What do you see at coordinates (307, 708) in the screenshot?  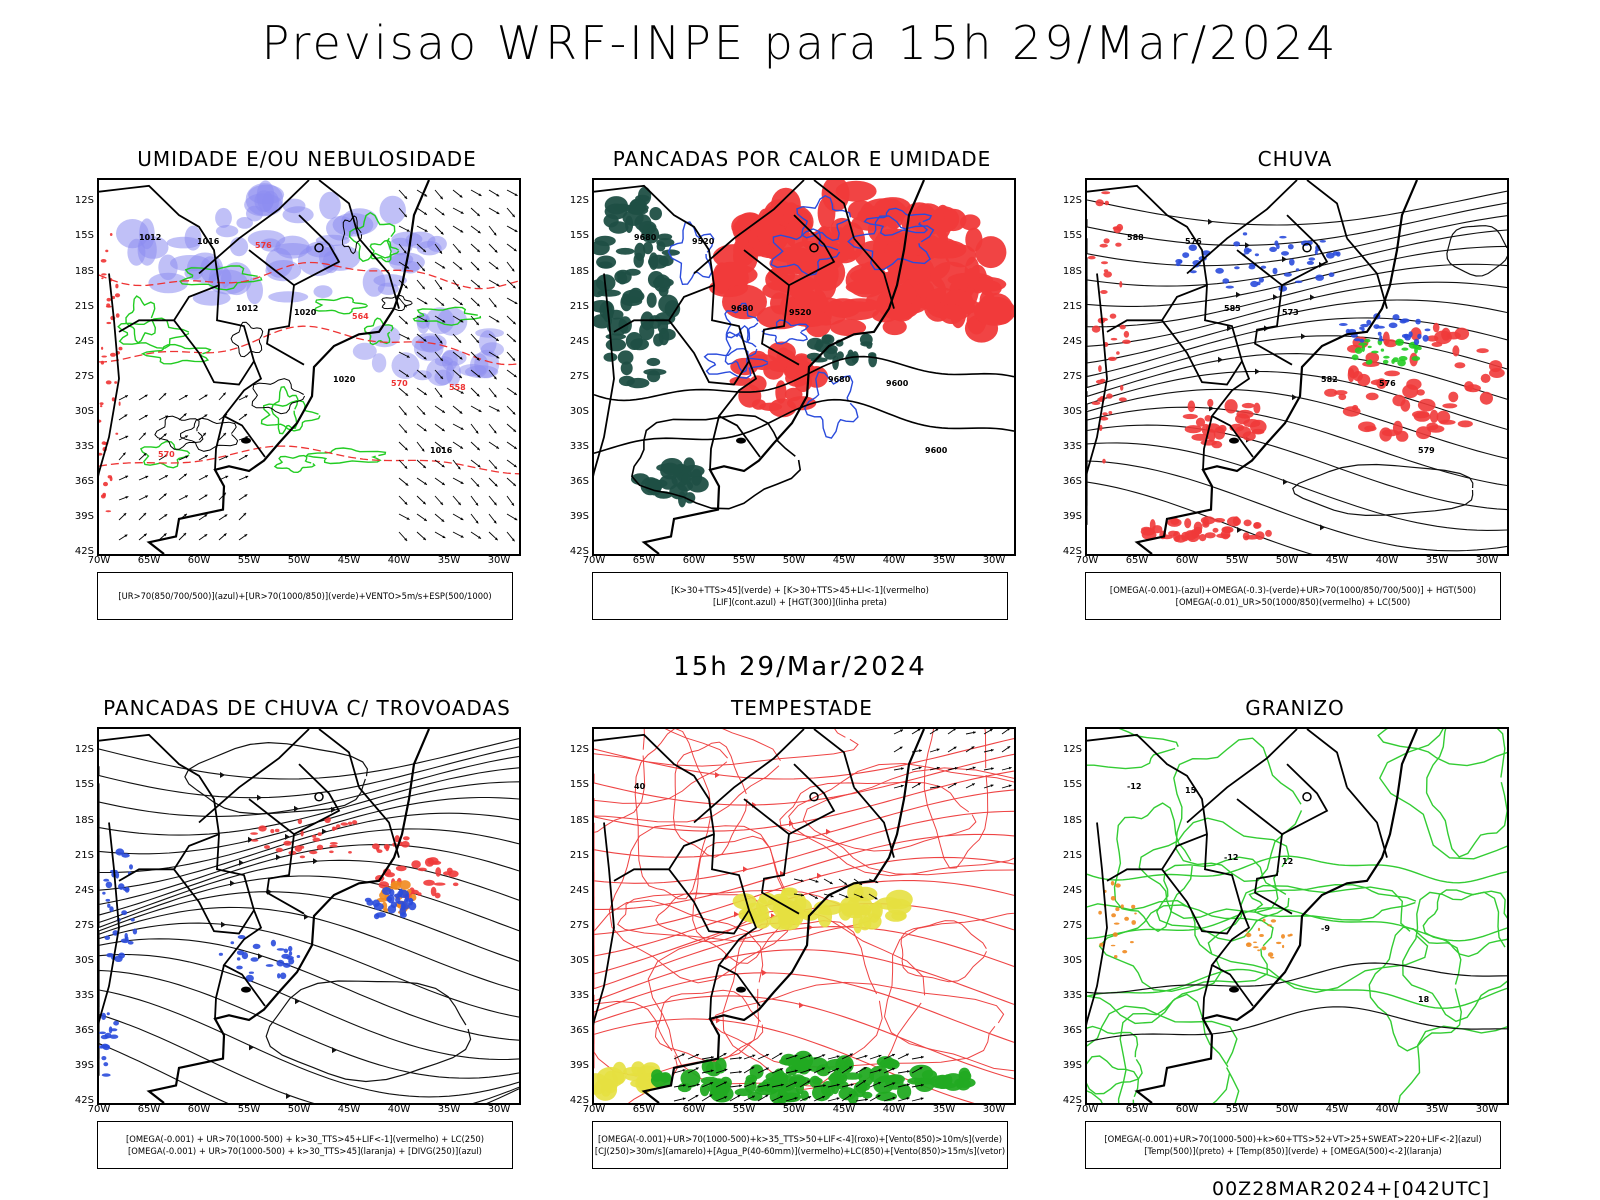 I see `panel-title: PANCADAS DE CHUVA C/ TROVOADAS` at bounding box center [307, 708].